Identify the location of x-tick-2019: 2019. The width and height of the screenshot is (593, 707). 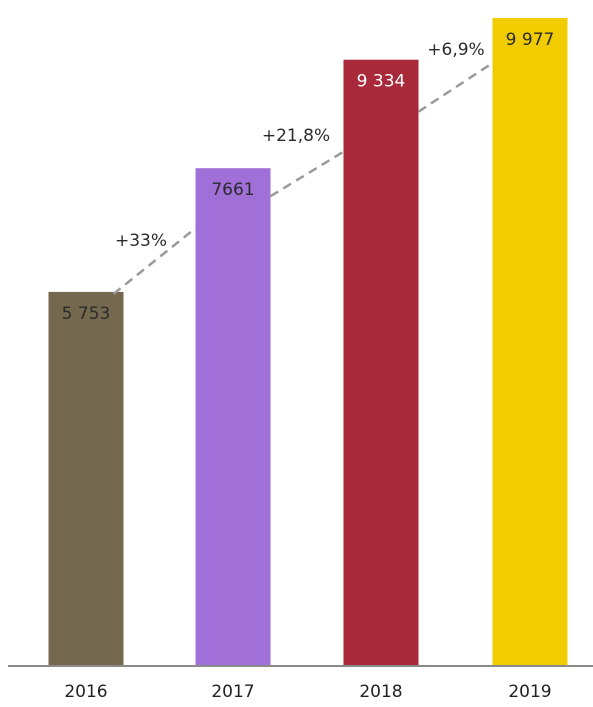
(529, 692).